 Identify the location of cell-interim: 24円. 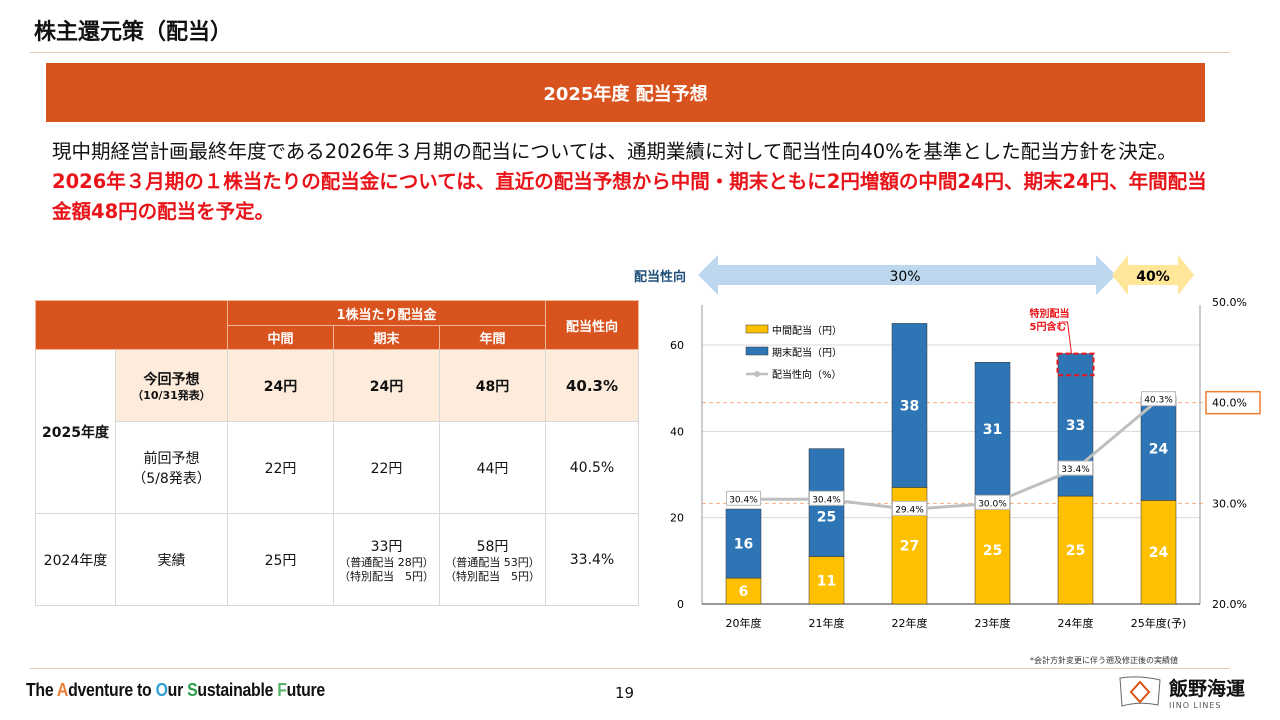
(280, 385).